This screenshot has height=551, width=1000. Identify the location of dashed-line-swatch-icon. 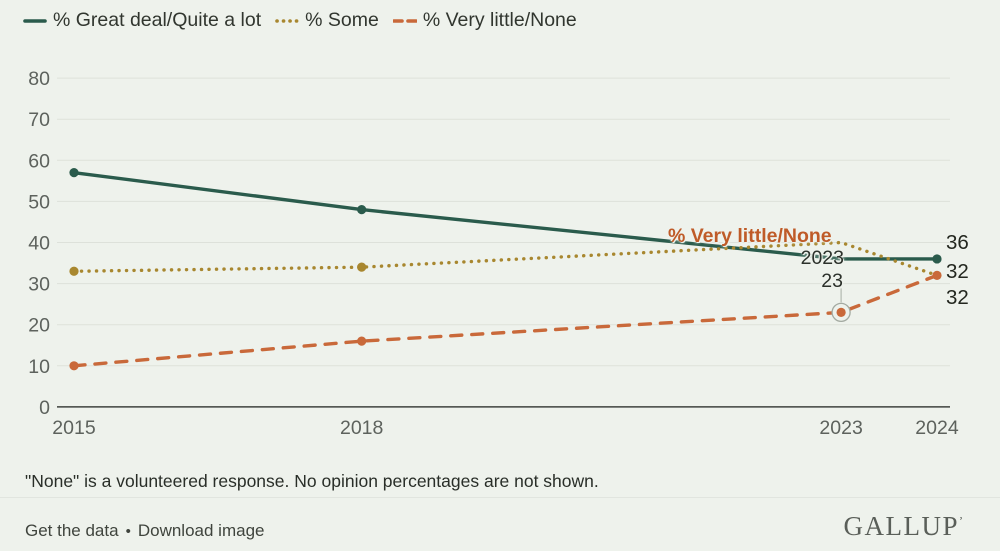
(404, 20).